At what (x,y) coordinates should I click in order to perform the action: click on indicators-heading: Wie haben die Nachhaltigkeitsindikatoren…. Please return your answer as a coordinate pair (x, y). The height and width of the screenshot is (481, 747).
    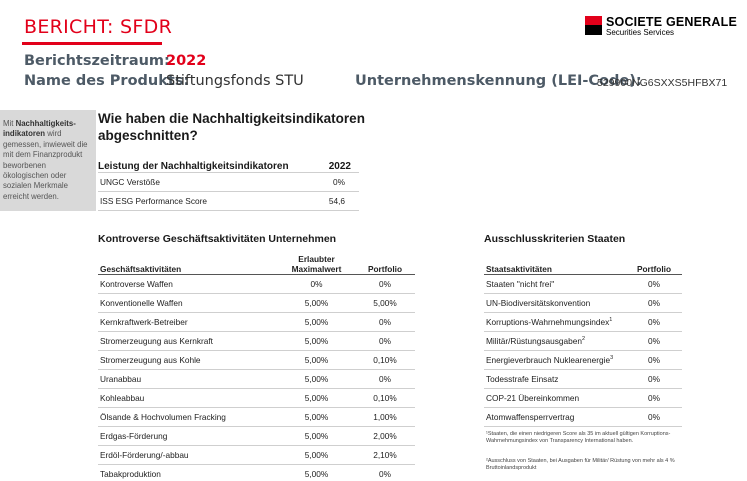
    Looking at the image, I should click on (231, 127).